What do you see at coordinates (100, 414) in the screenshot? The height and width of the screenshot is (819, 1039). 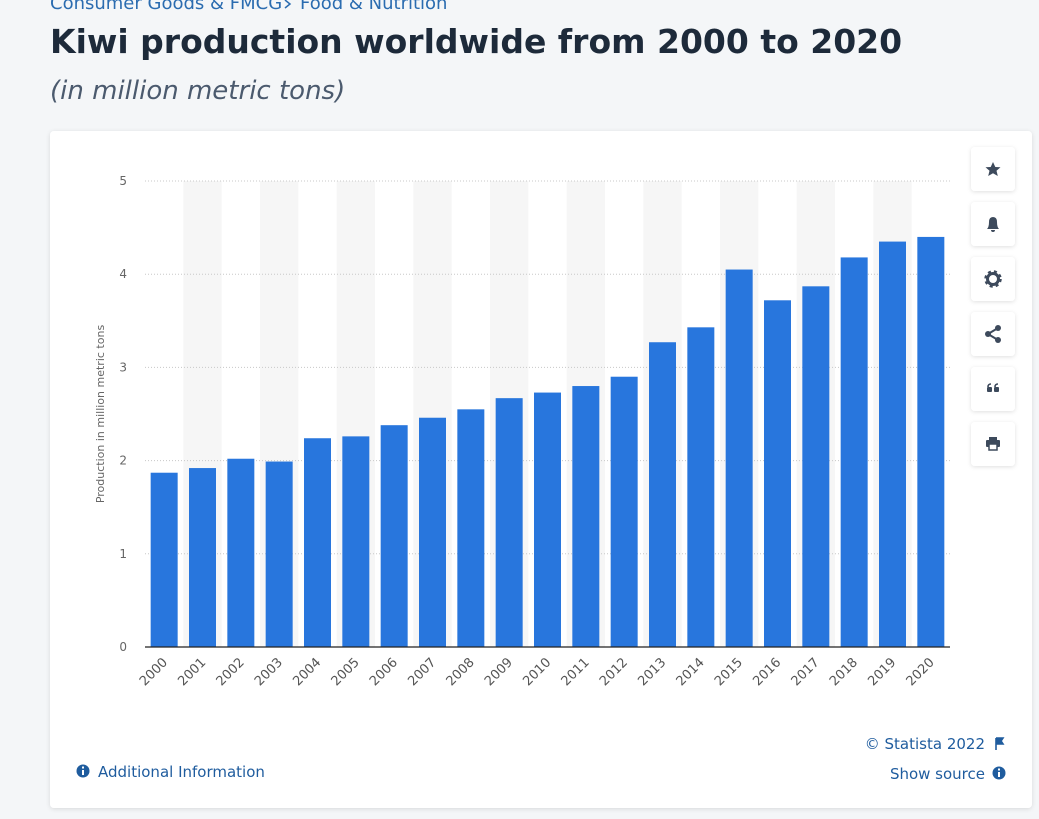 I see `y-axis-label: Production in million metric tons` at bounding box center [100, 414].